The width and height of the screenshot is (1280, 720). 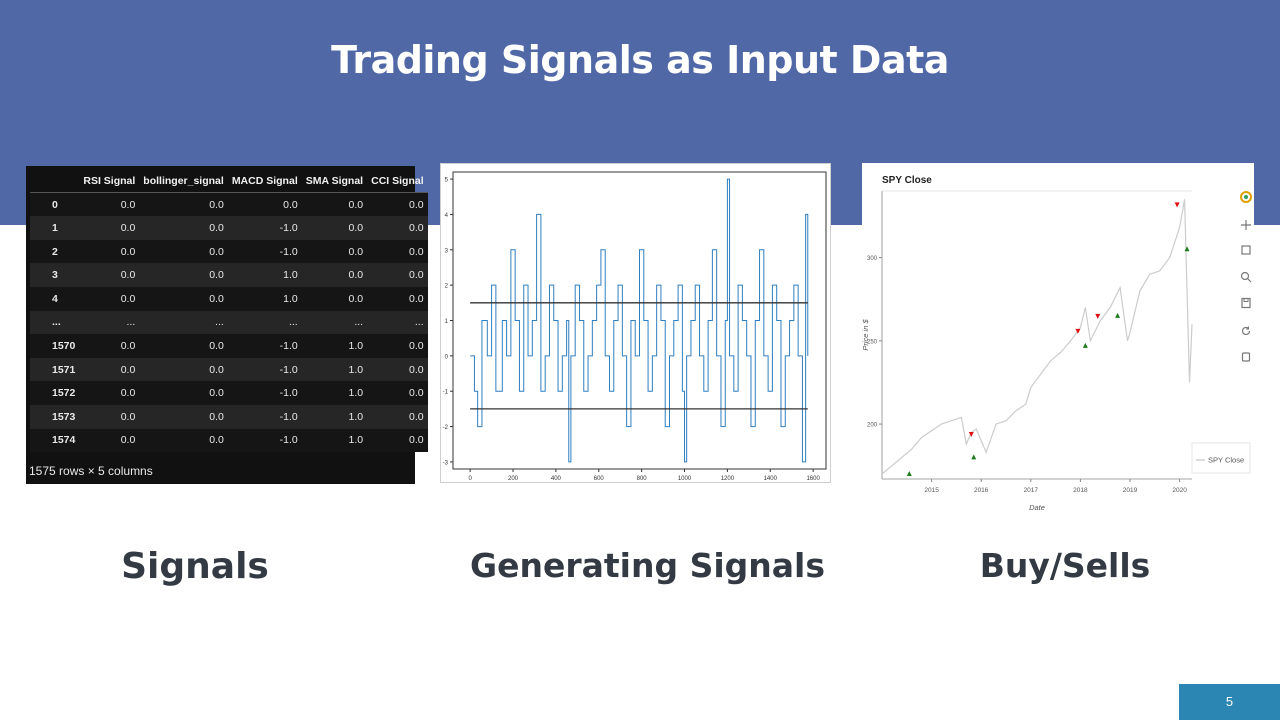 I want to click on x-tick-label: 1600, so click(x=813, y=479).